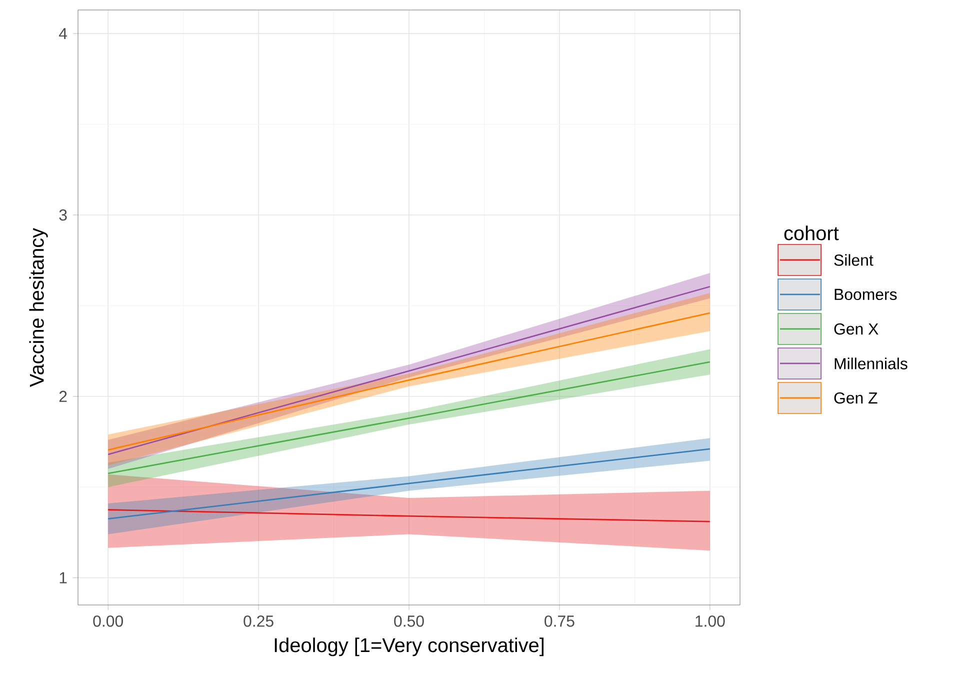  Describe the element at coordinates (811, 233) in the screenshot. I see `legend-title: cohort` at that location.